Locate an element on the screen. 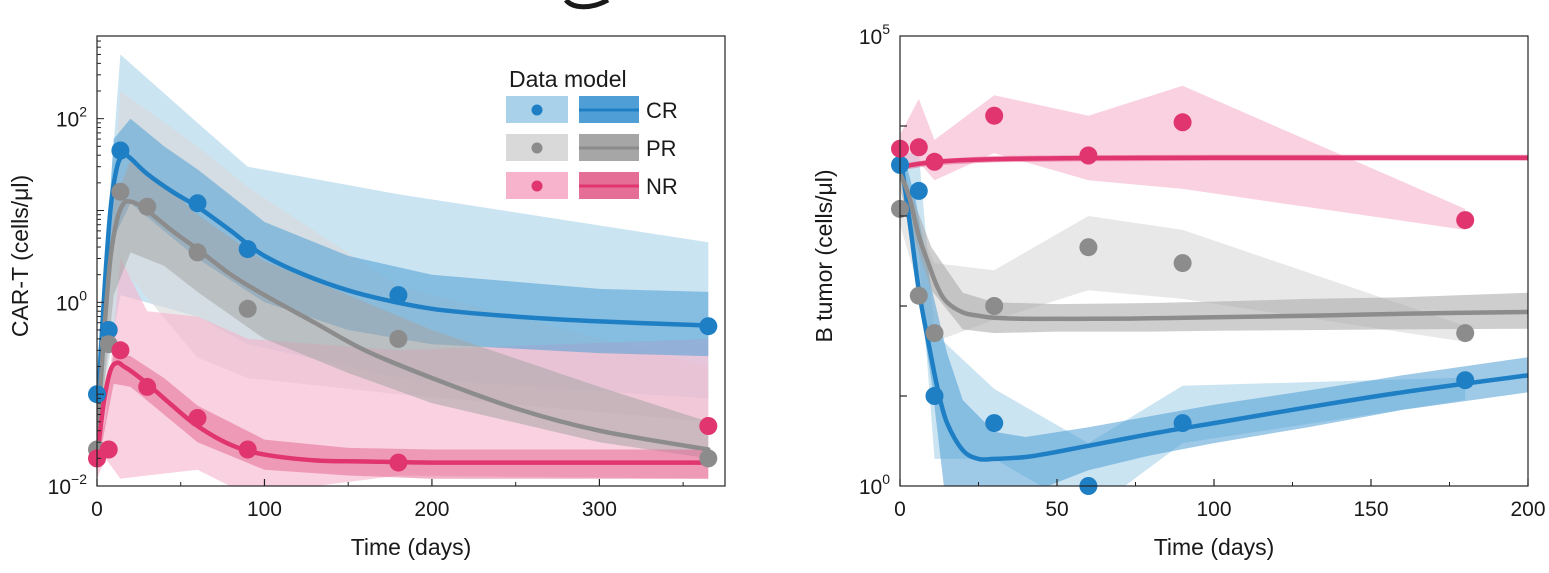 This screenshot has height=573, width=1549. btumor-pr-model-line is located at coordinates (1214, 246).